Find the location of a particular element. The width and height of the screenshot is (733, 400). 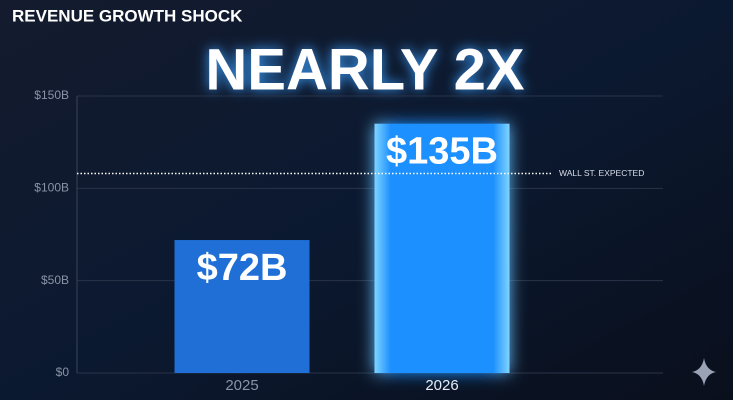

x-tick-label: 2026 is located at coordinates (441, 385).